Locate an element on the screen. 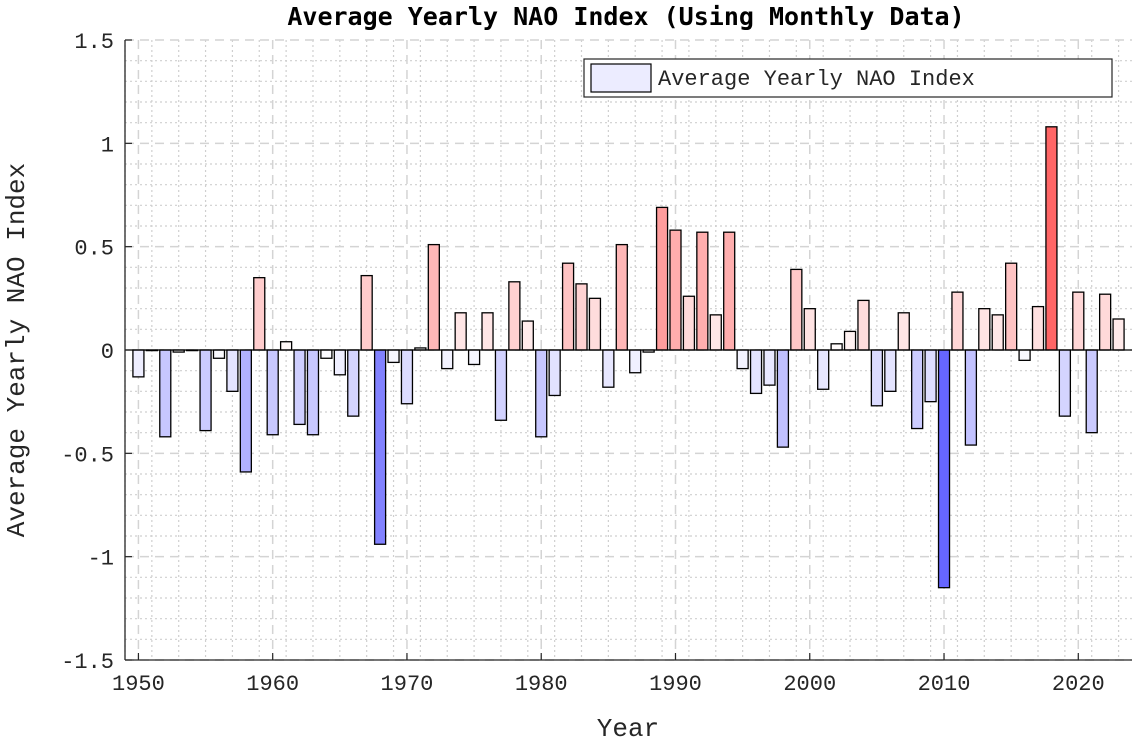  x-tick-label: 1960 is located at coordinates (272, 684).